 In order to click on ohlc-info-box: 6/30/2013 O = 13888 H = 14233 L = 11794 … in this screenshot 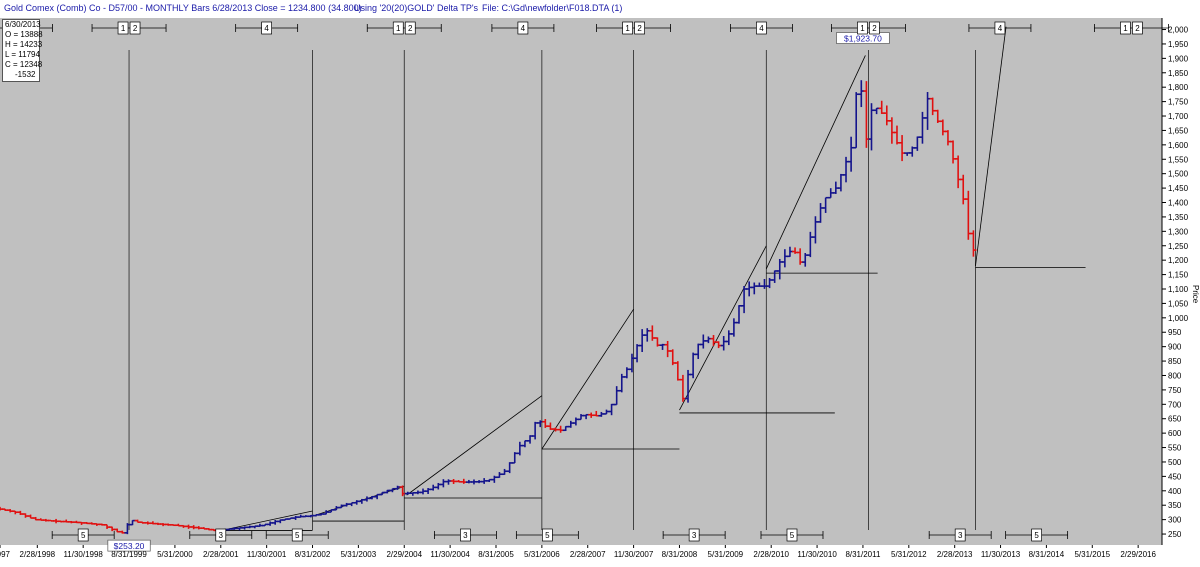, I will do `click(22, 50)`.